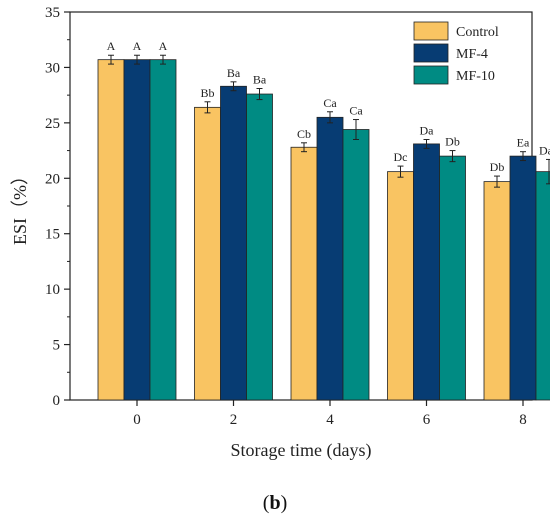 This screenshot has height=530, width=550. I want to click on y-tick-label: 20, so click(52, 179).